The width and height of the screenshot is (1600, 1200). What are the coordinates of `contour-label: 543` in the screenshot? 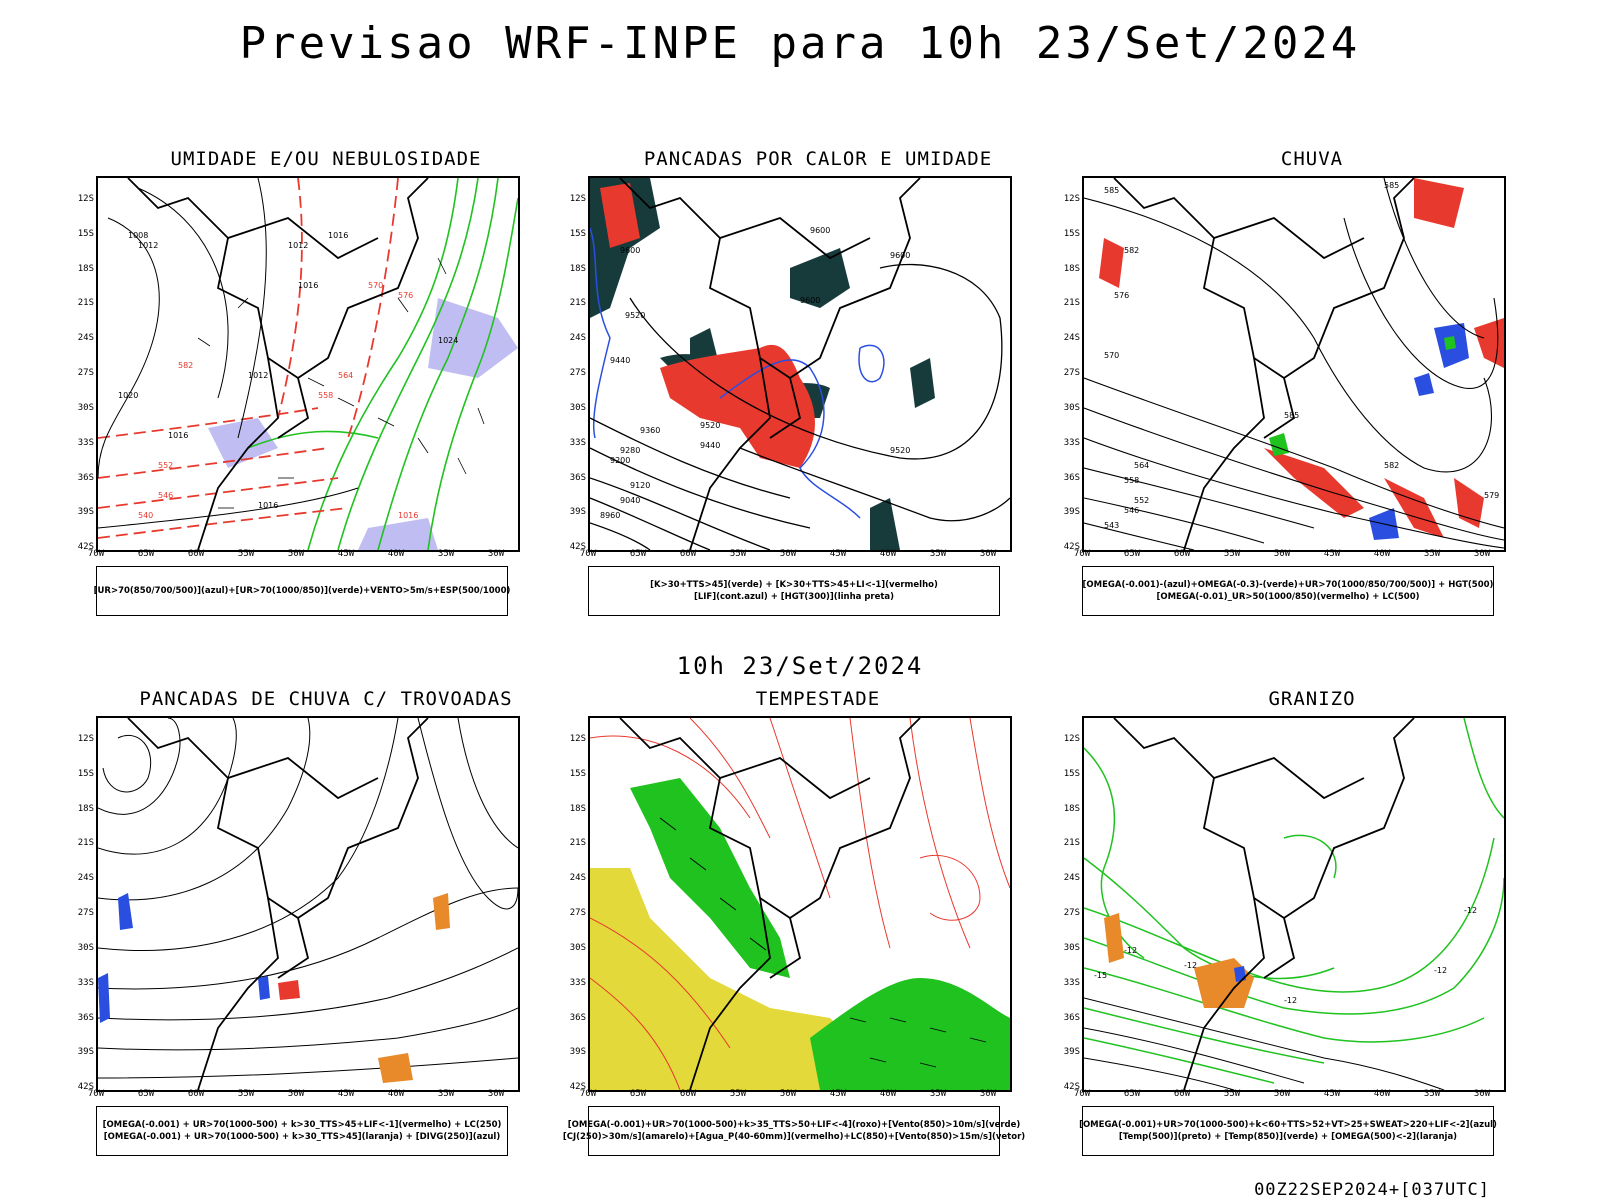 It's located at (1111, 525).